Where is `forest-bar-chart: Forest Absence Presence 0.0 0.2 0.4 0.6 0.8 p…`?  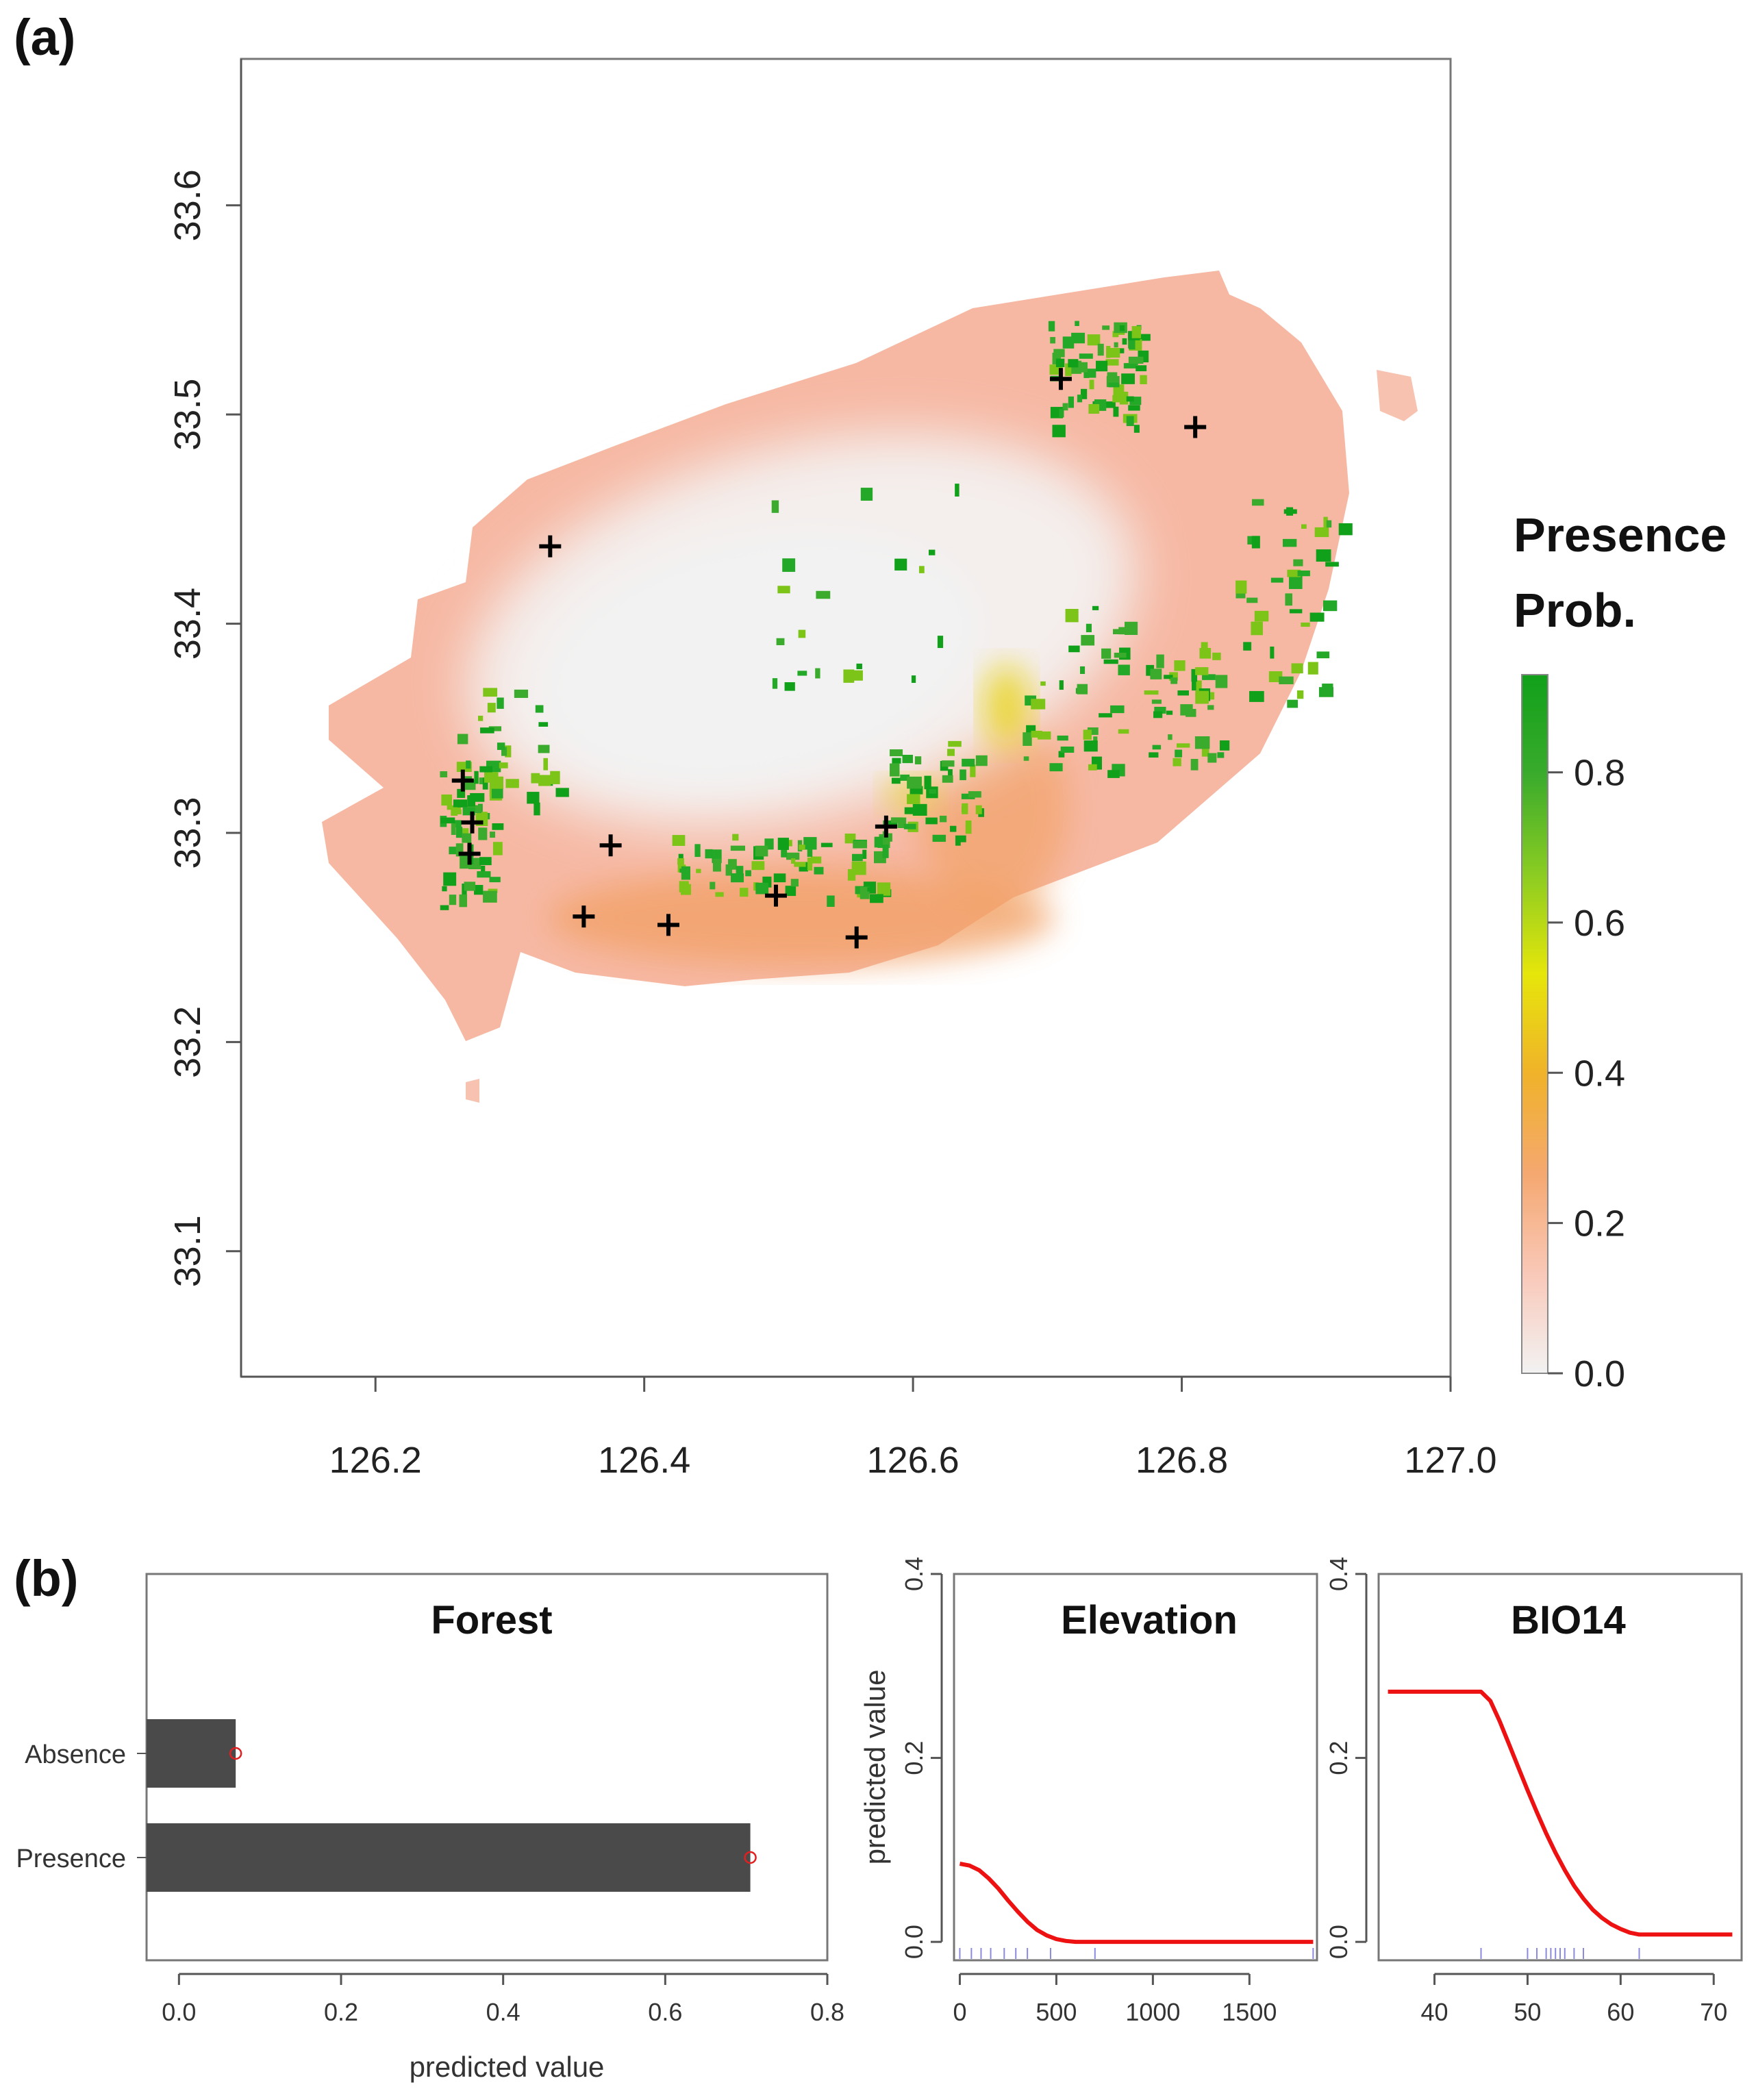
forest-bar-chart: Forest Absence Presence 0.0 0.2 0.4 0.6 0.8 p… is located at coordinates (430, 1828).